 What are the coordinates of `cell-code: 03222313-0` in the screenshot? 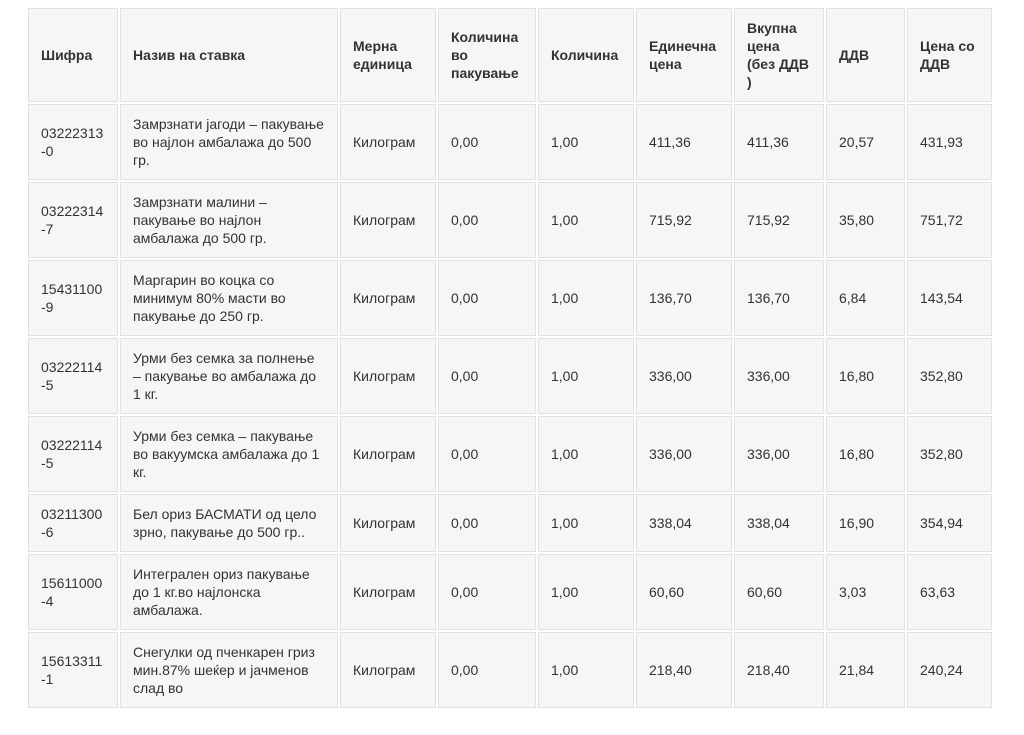 It's located at (73, 142).